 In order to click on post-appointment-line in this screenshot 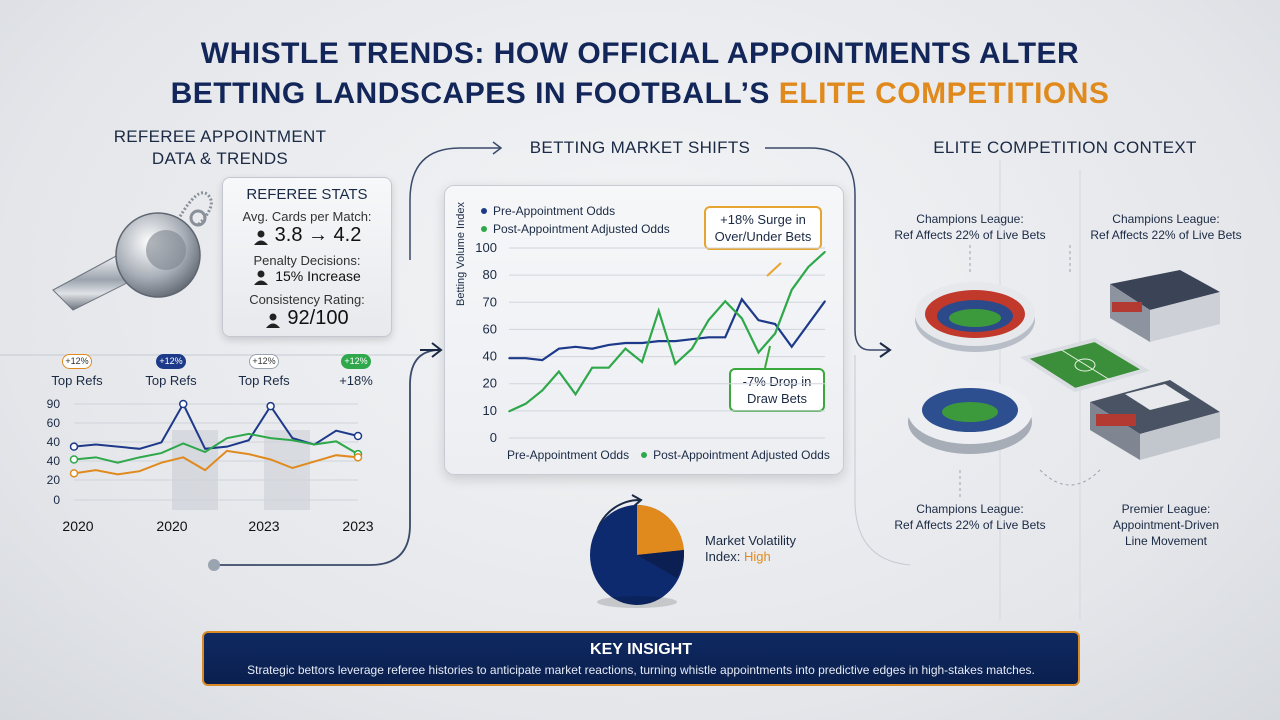, I will do `click(667, 331)`.